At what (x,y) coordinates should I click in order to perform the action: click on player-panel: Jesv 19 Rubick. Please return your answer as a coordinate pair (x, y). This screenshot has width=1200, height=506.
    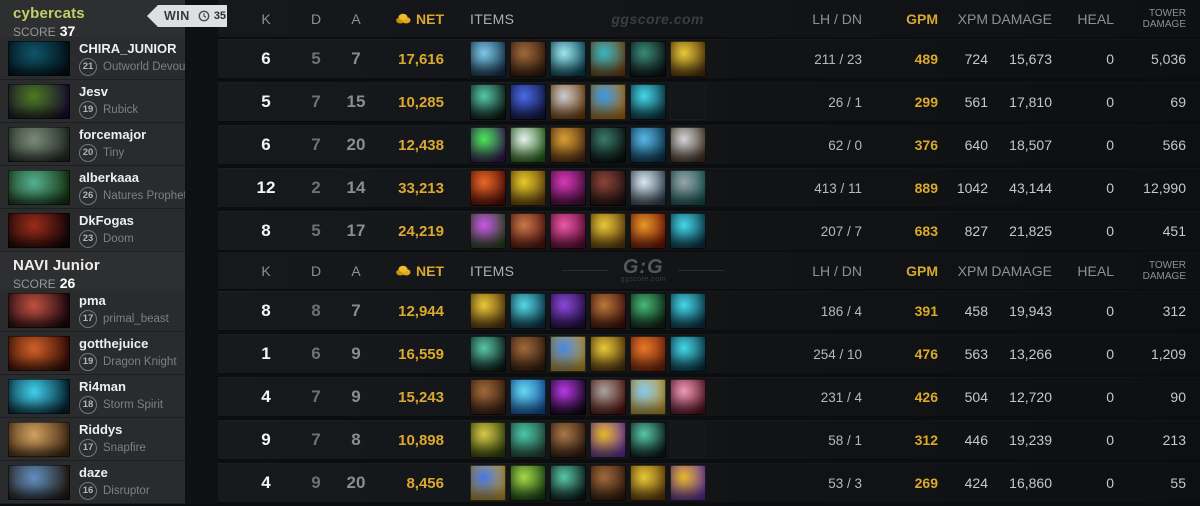
    Looking at the image, I should click on (92, 101).